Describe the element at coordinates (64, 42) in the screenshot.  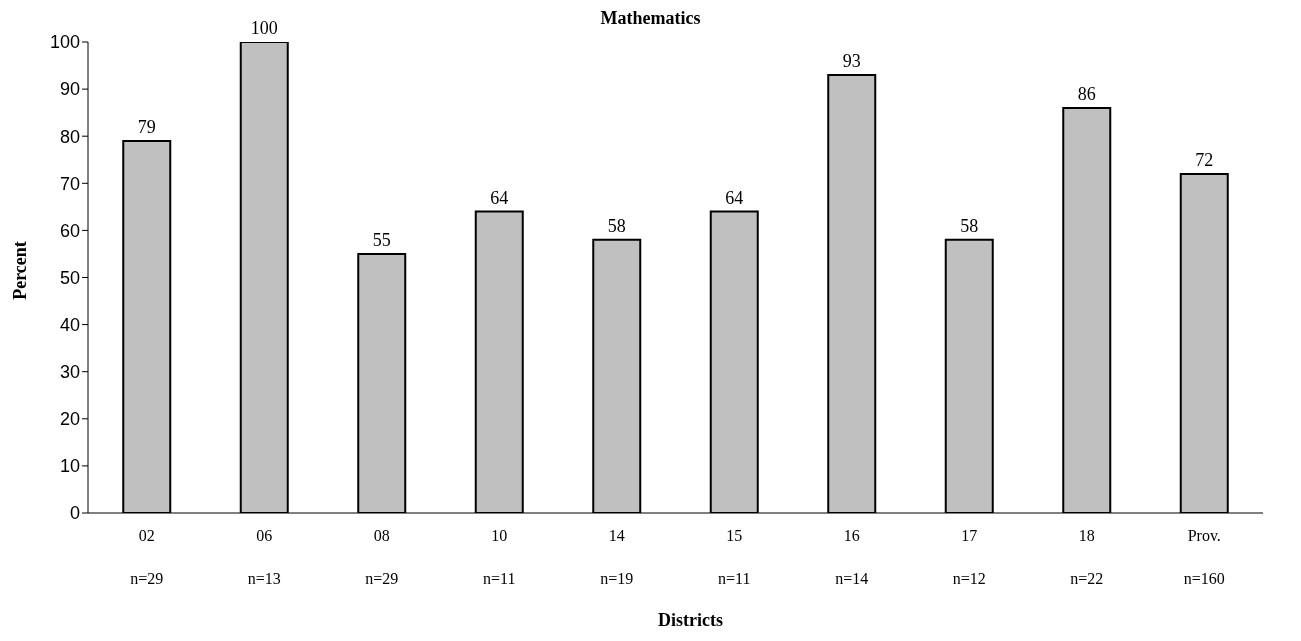
I see `y-tick-label: 100` at that location.